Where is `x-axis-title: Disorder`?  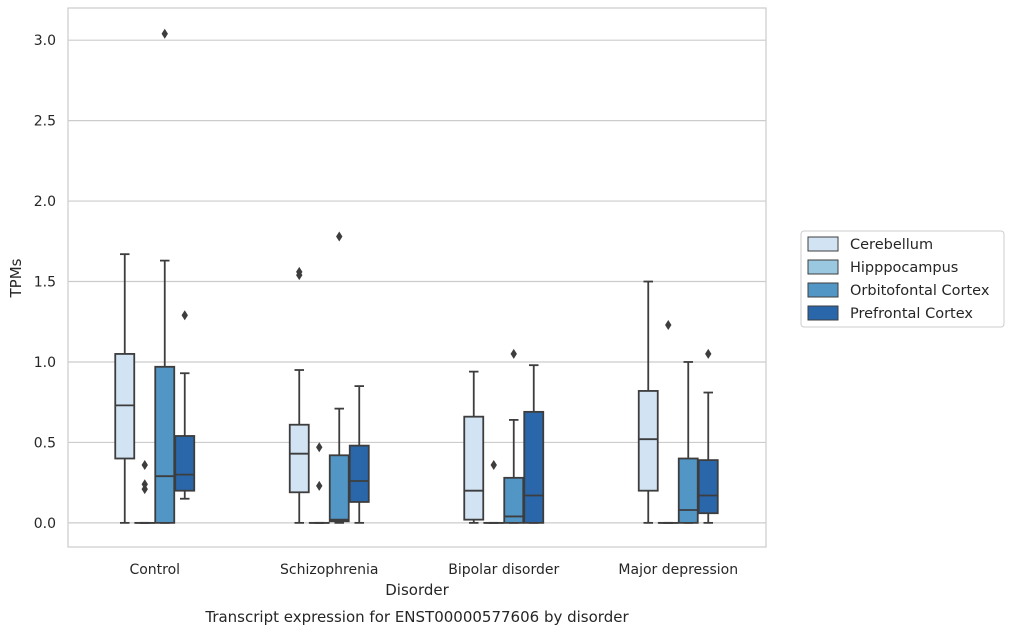 x-axis-title: Disorder is located at coordinates (417, 590).